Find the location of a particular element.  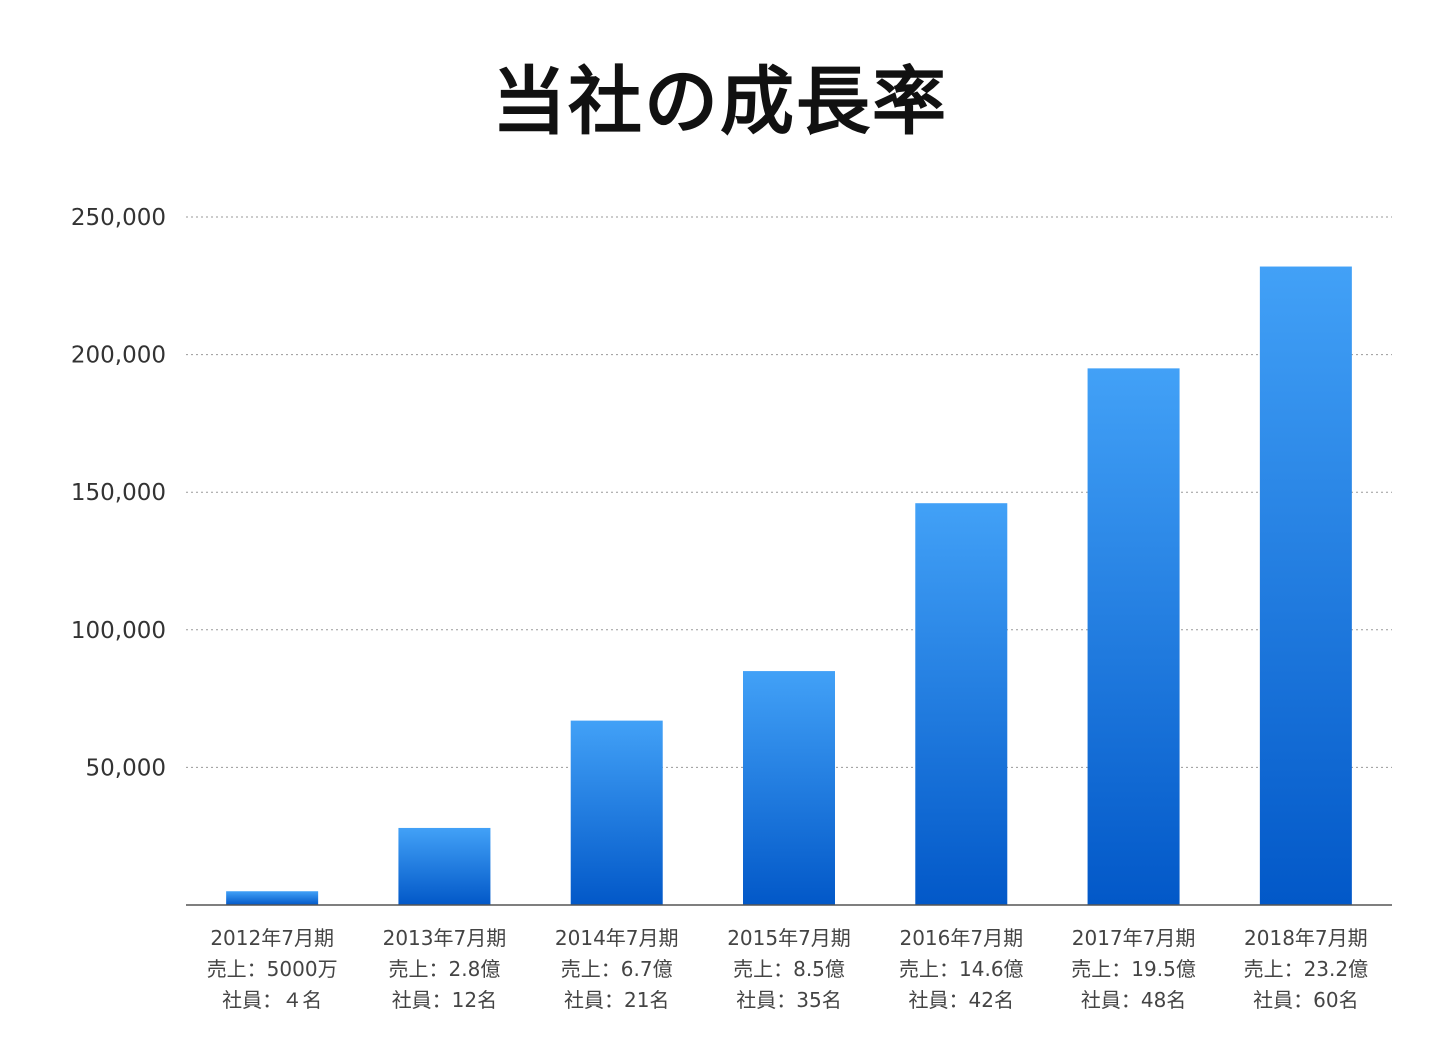

x-tick-label: 2013年7月期 is located at coordinates (445, 938).